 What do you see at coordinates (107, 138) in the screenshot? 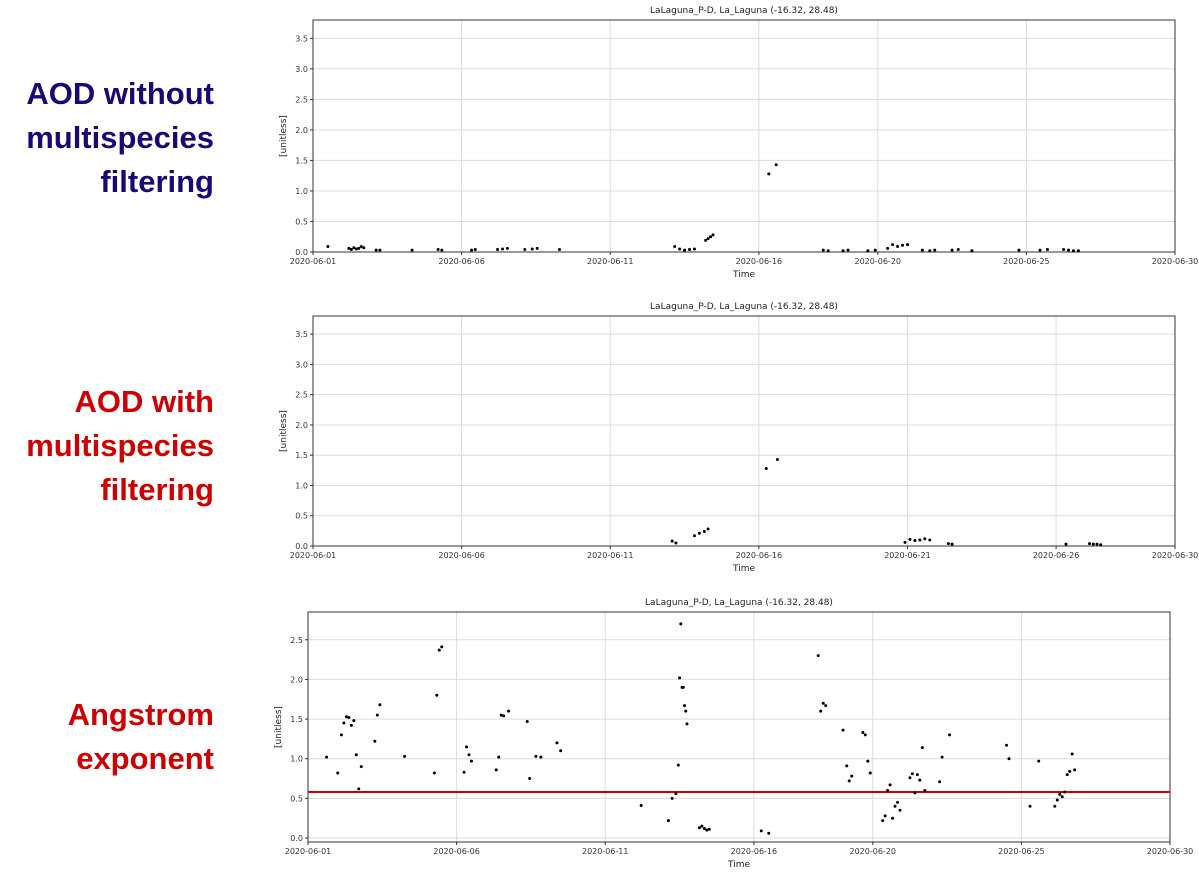
I see `label-aod-without-filtering: AOD without multispecies filtering` at bounding box center [107, 138].